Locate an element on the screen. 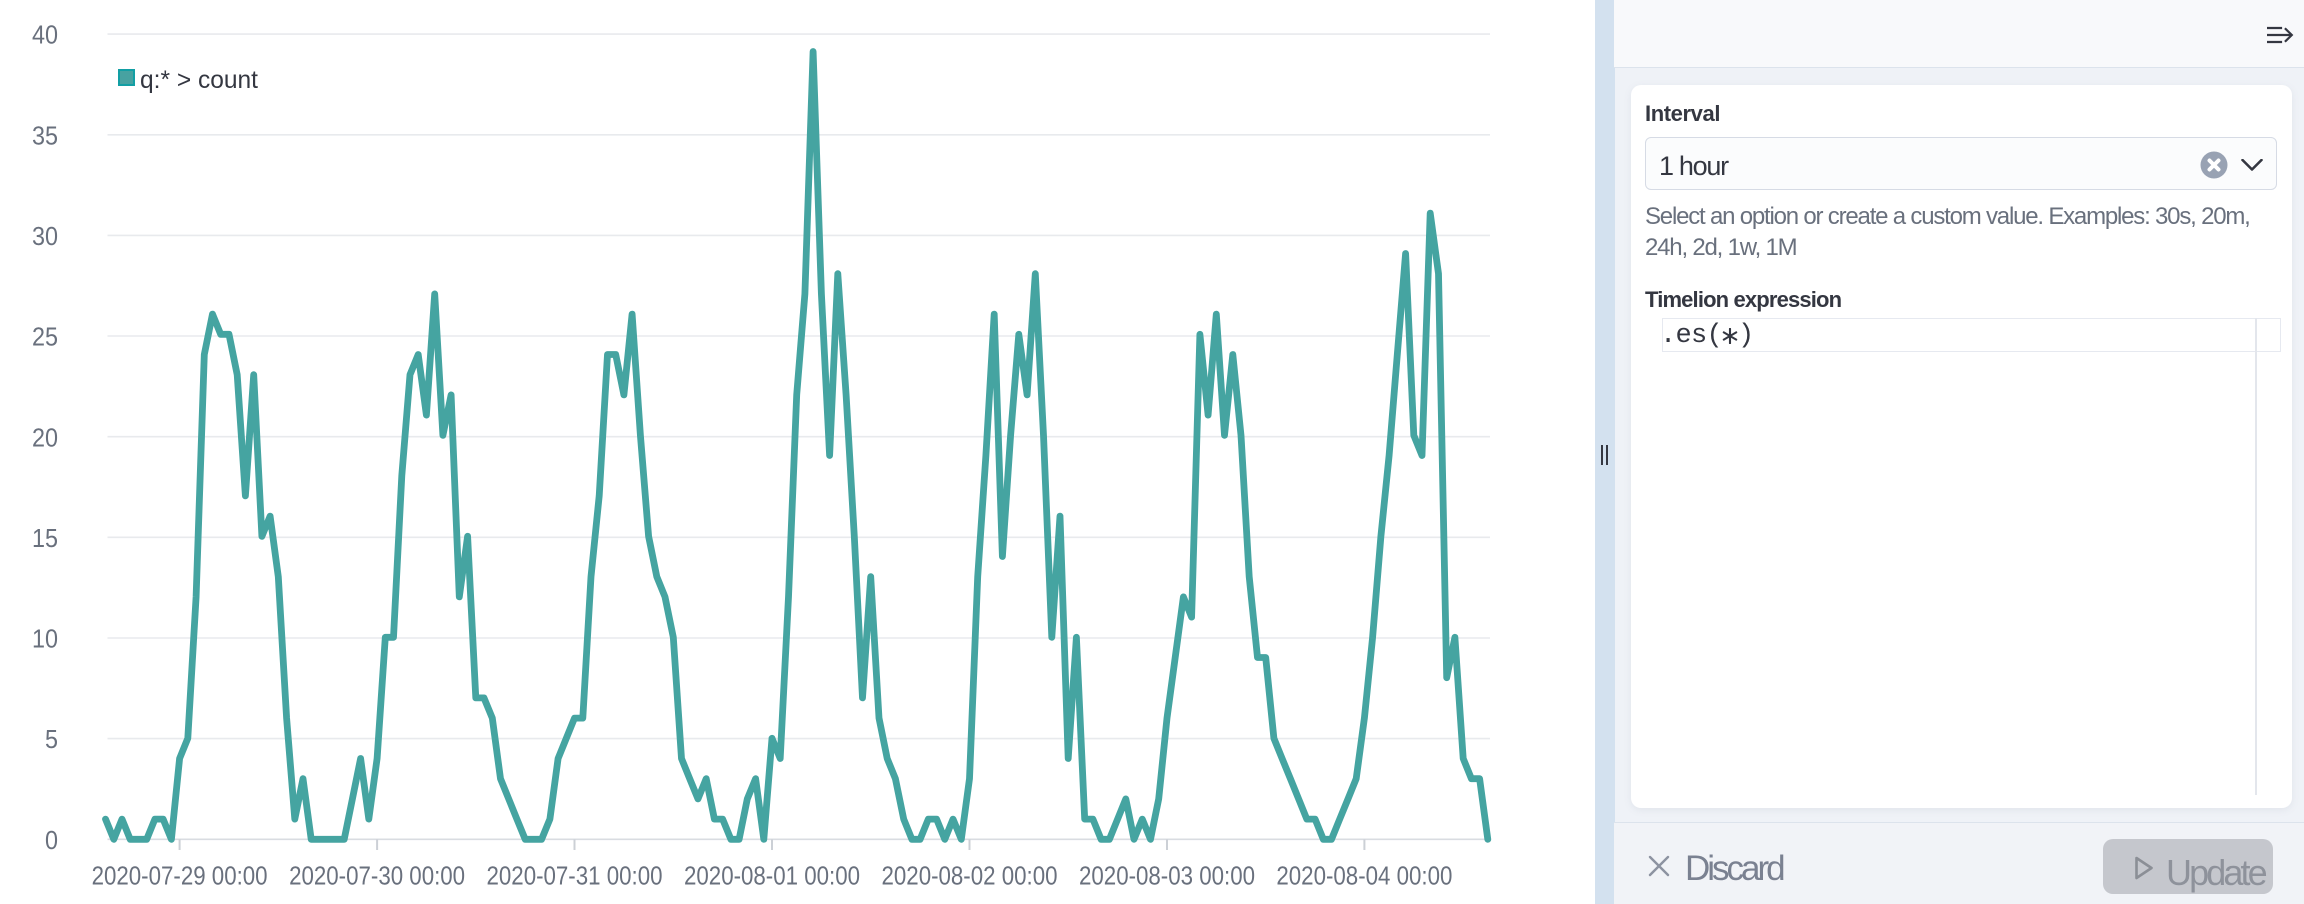 This screenshot has height=904, width=2304. svg-text: 15 is located at coordinates (45, 538).